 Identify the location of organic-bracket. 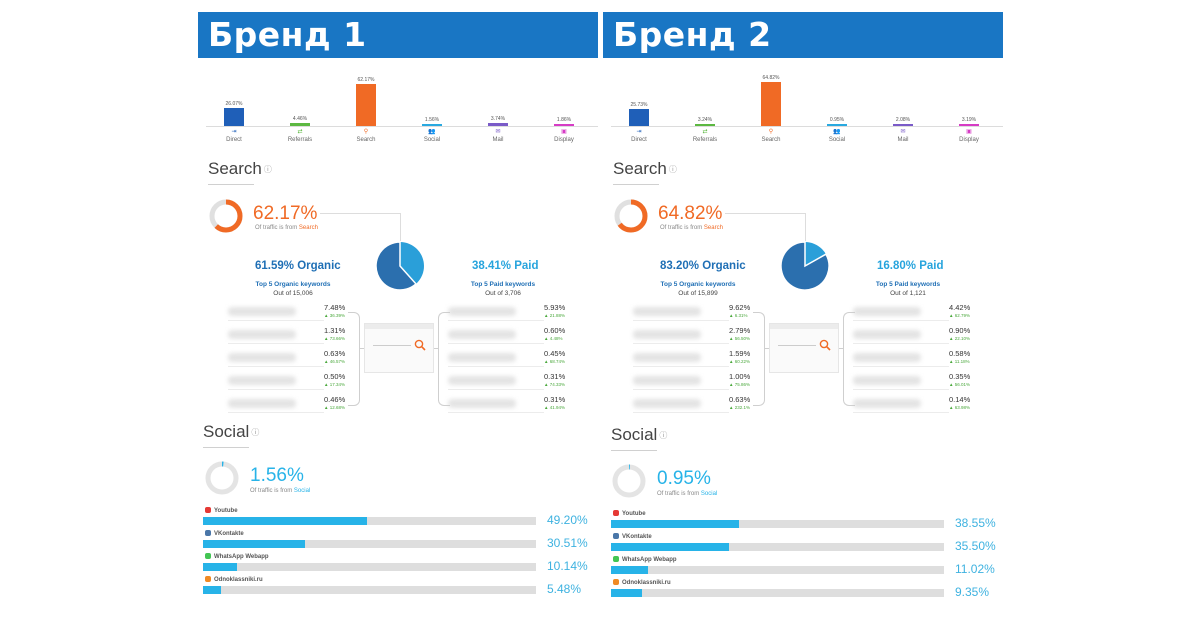
(354, 359).